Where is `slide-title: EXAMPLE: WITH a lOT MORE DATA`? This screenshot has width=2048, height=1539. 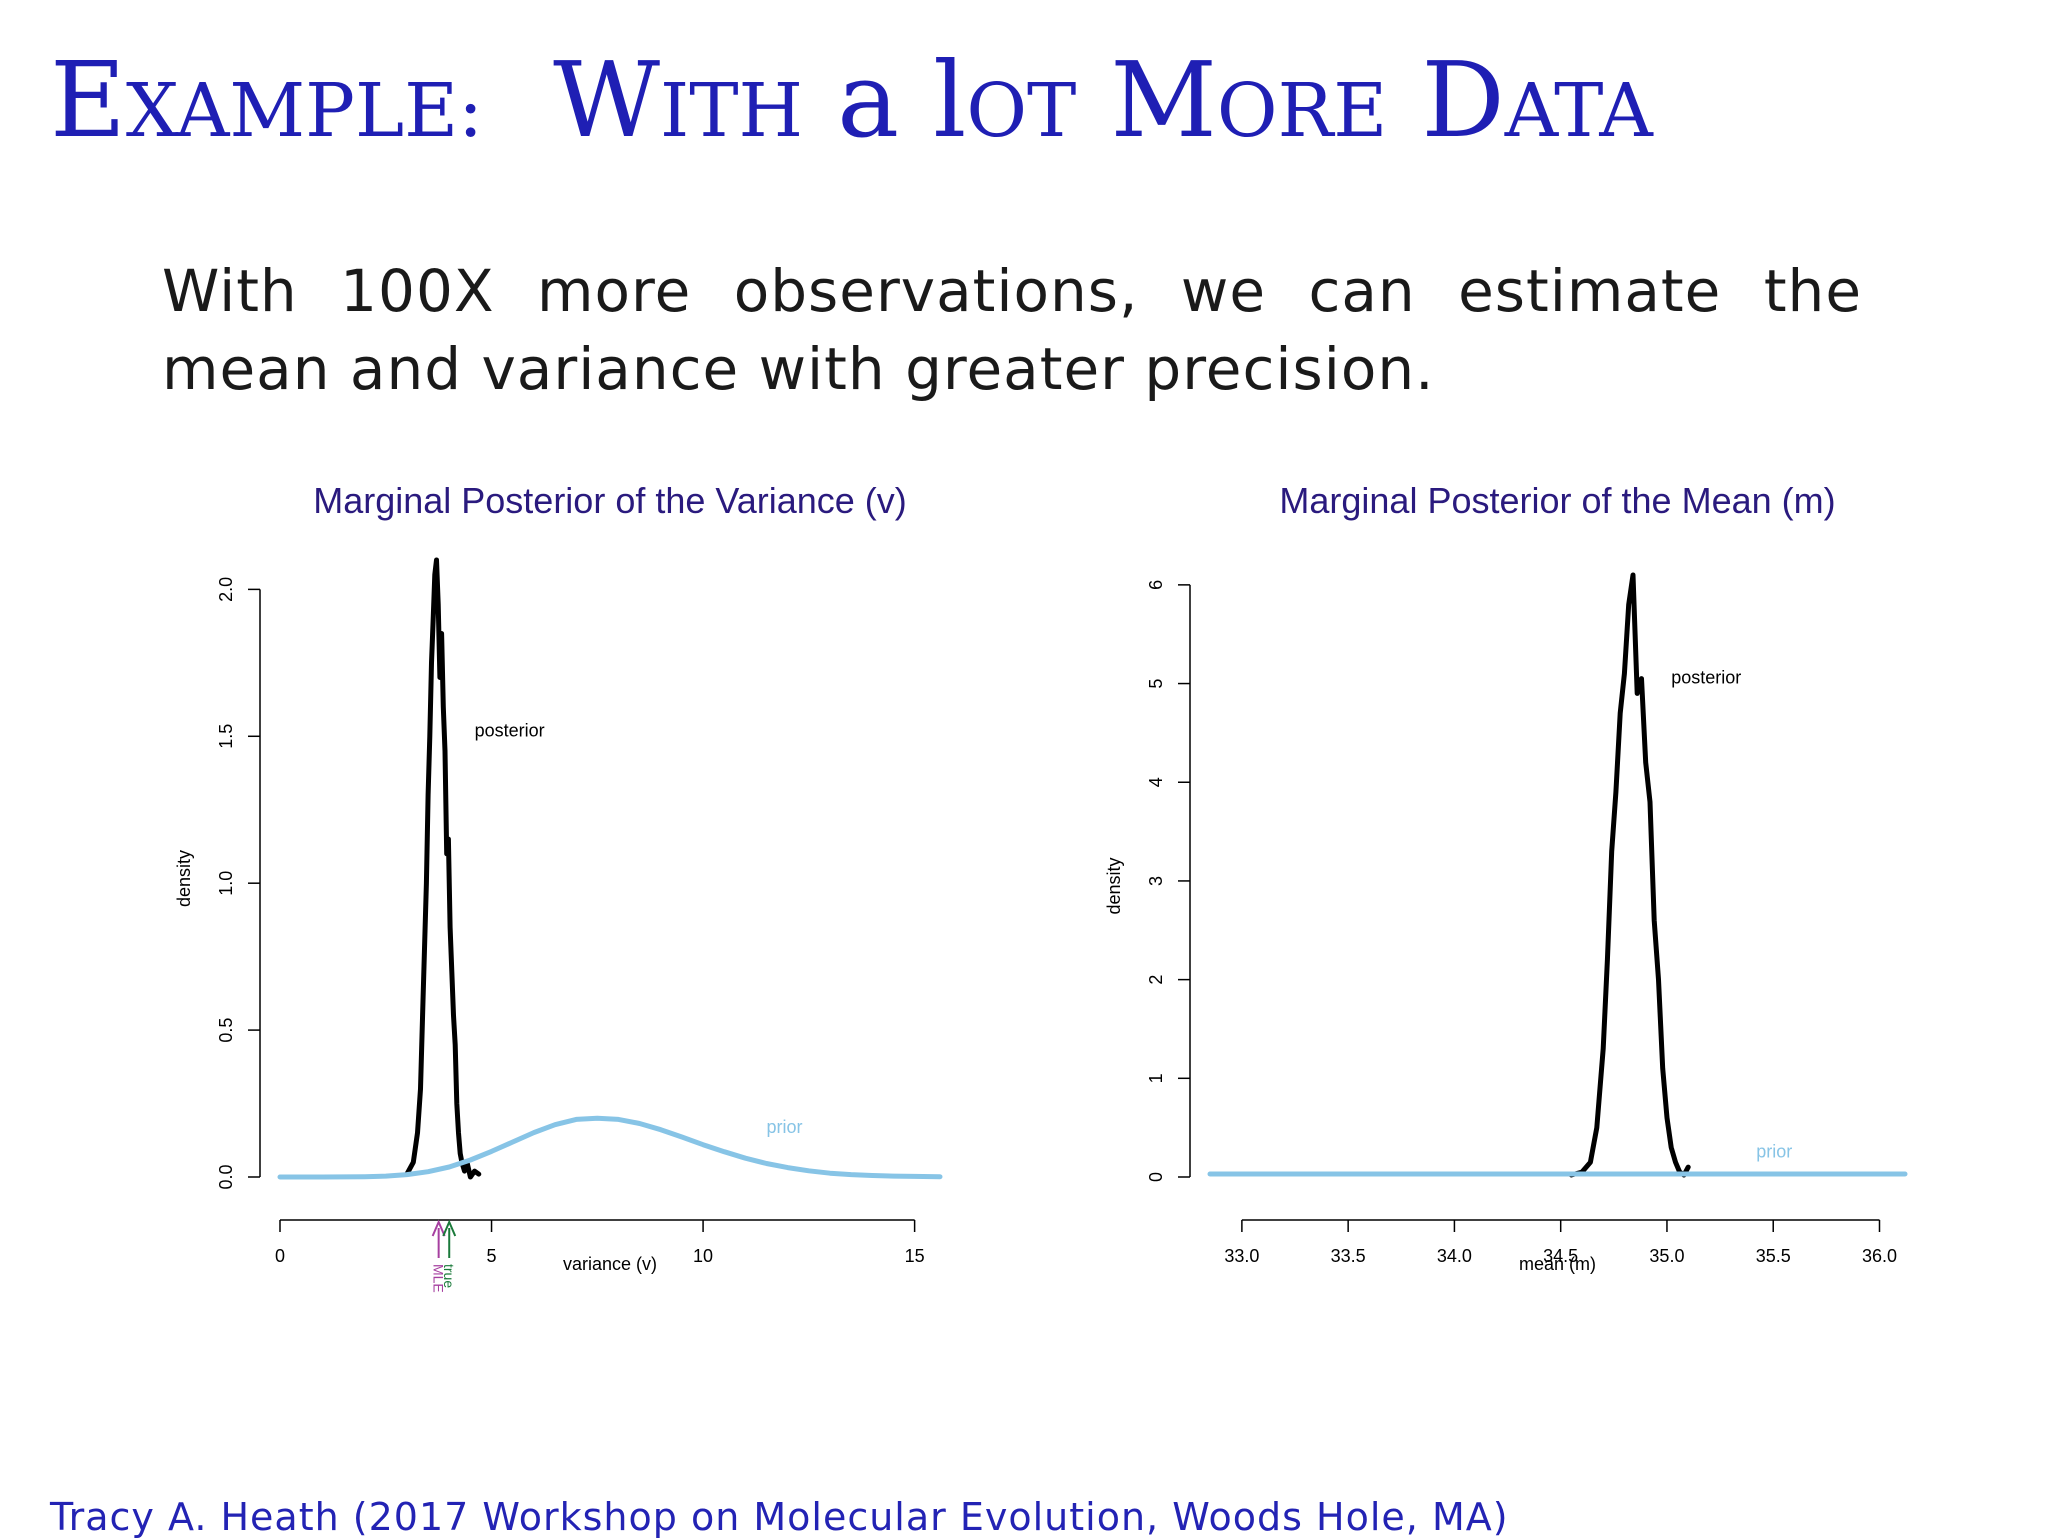 slide-title: EXAMPLE: WITH a lOT MORE DATA is located at coordinates (950, 93).